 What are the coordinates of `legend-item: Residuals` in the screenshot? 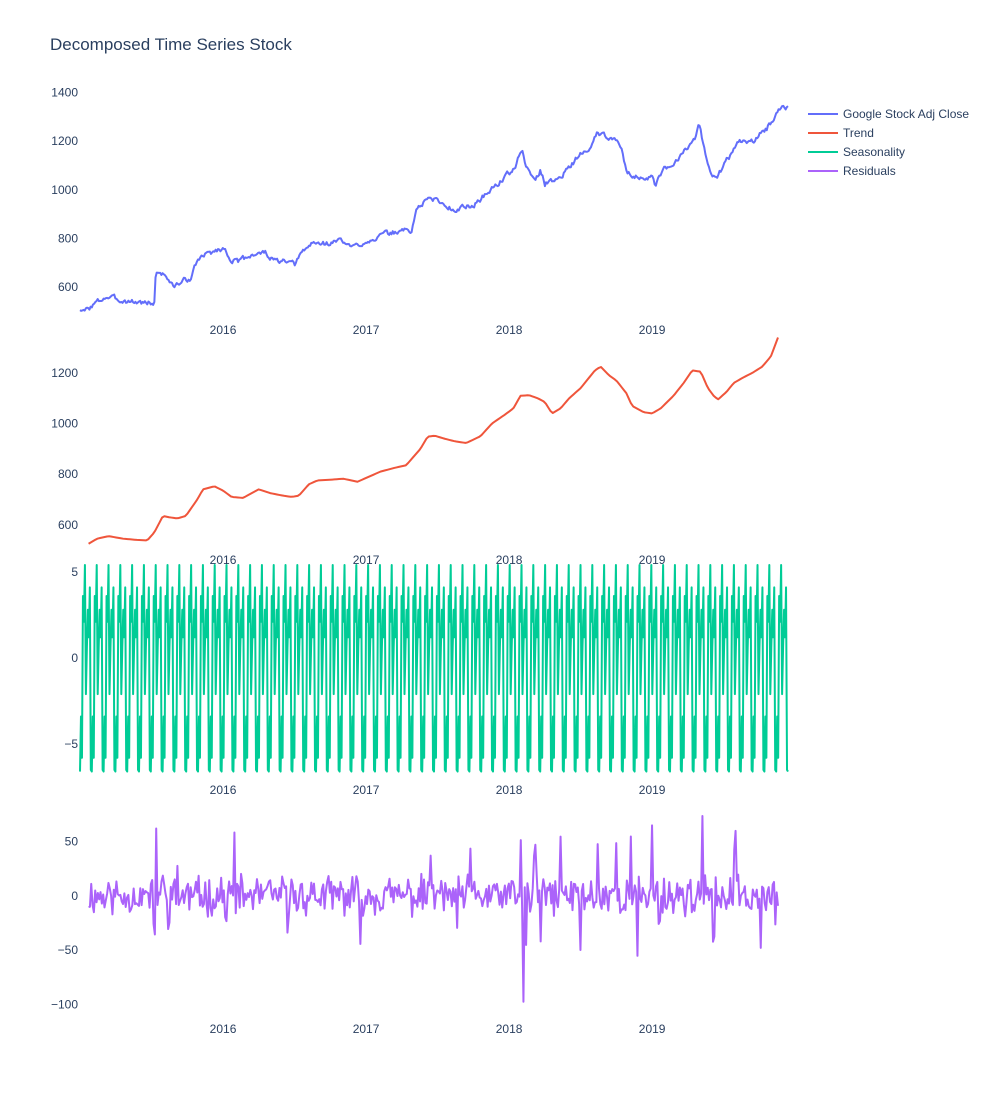 It's located at (852, 171).